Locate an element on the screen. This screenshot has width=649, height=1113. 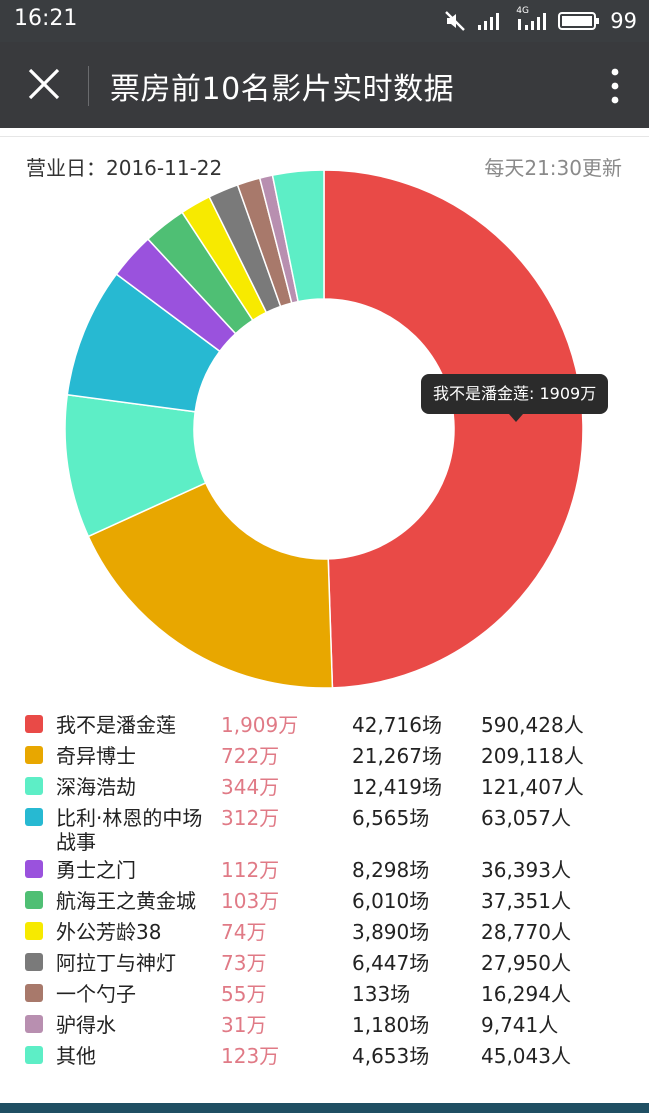
chart-tooltip: 我不是潘金莲: 1909万 is located at coordinates (515, 398).